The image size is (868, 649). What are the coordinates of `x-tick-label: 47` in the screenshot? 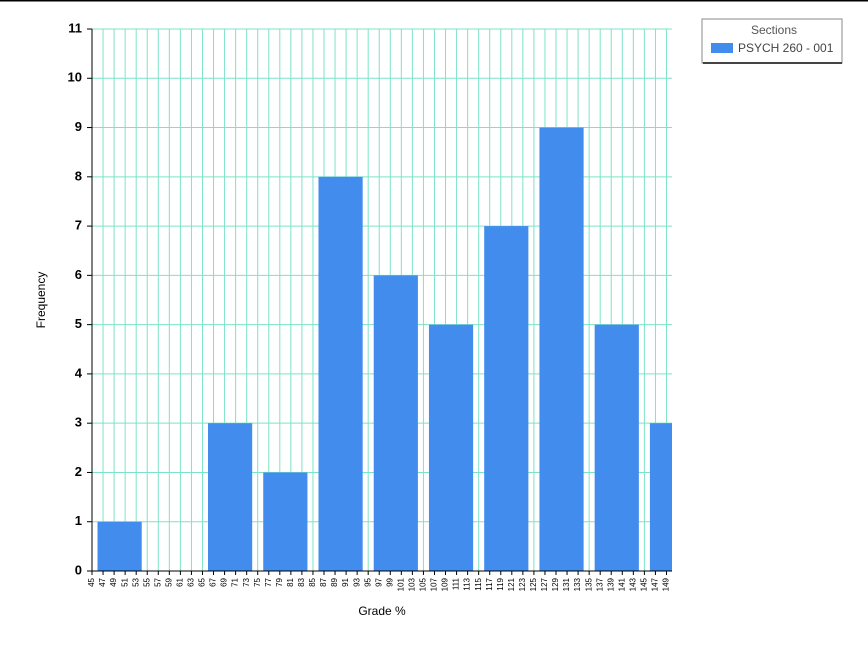 It's located at (102, 581).